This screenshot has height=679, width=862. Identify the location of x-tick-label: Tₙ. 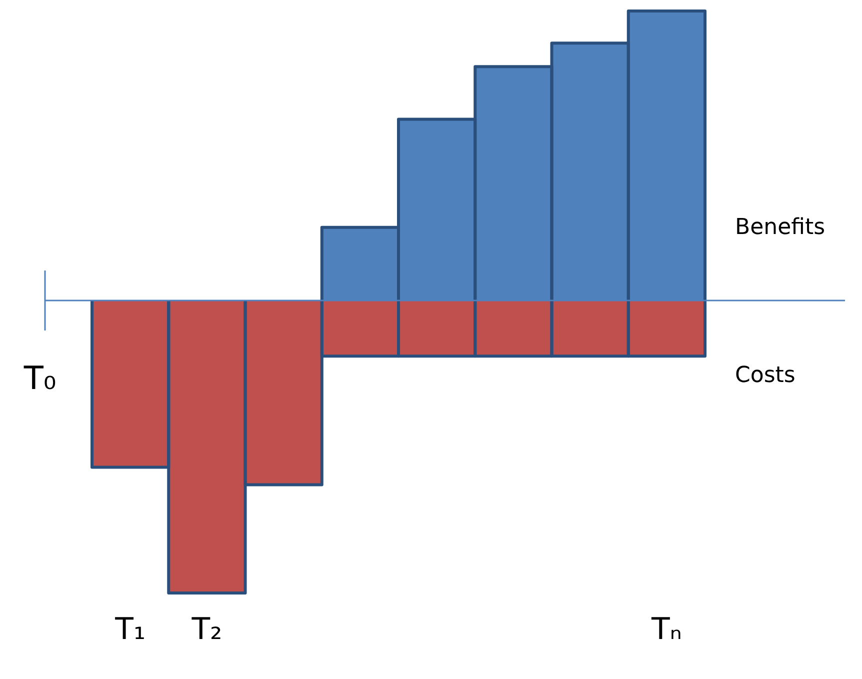
(666, 629).